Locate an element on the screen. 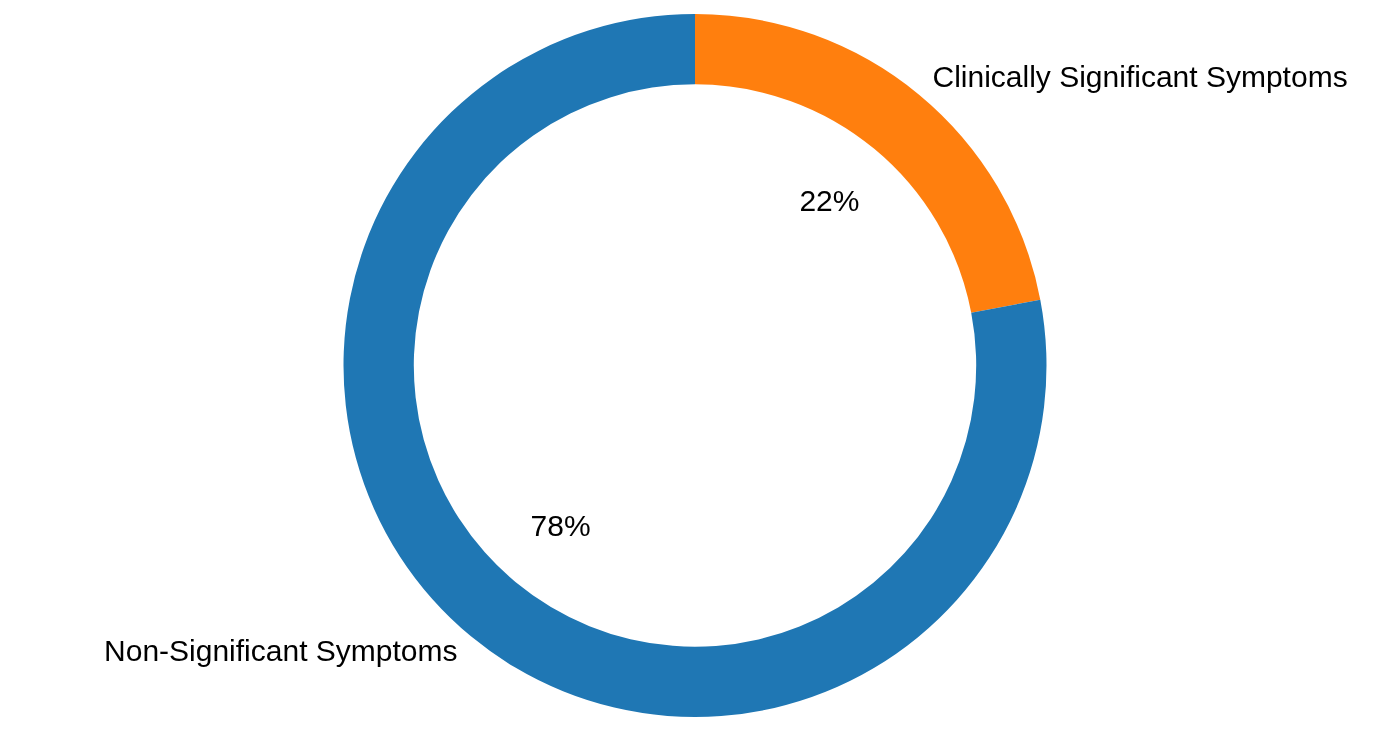 This screenshot has height=731, width=1390. slice-label: Clinically Significant Symptoms is located at coordinates (1140, 76).